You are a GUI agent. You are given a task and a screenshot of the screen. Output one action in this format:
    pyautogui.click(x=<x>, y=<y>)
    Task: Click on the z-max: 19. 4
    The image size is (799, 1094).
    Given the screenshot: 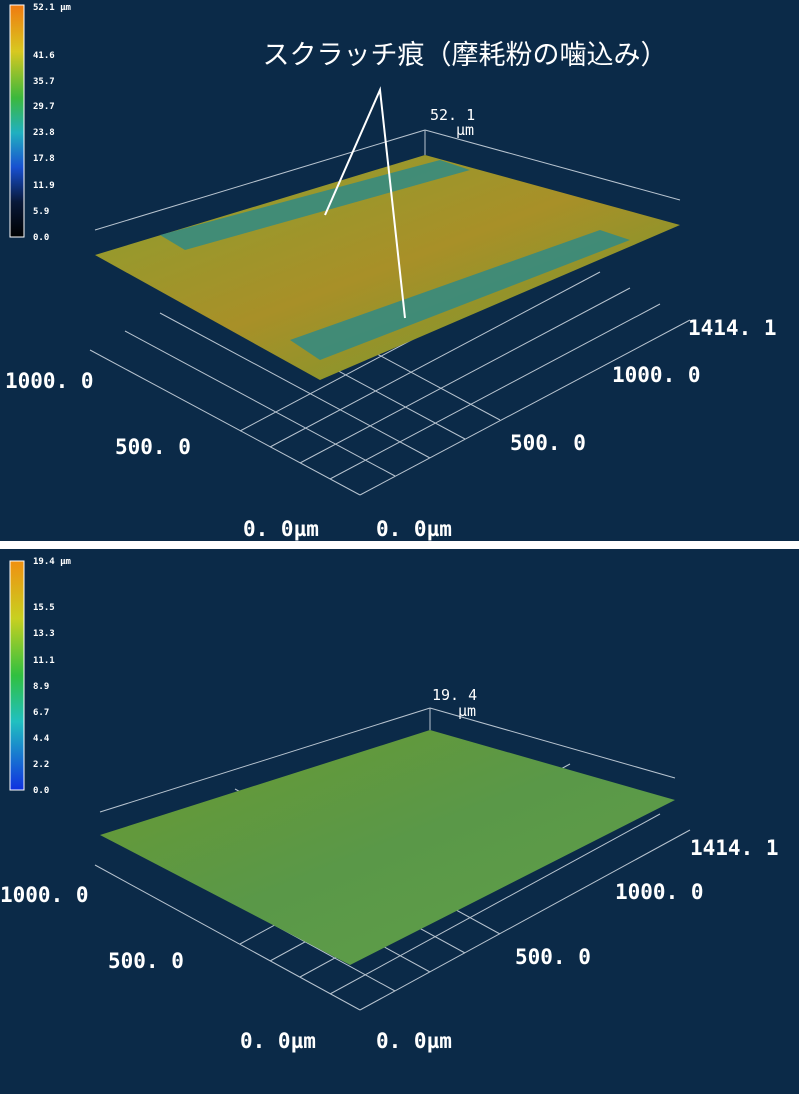 What is the action you would take?
    pyautogui.click(x=454, y=695)
    